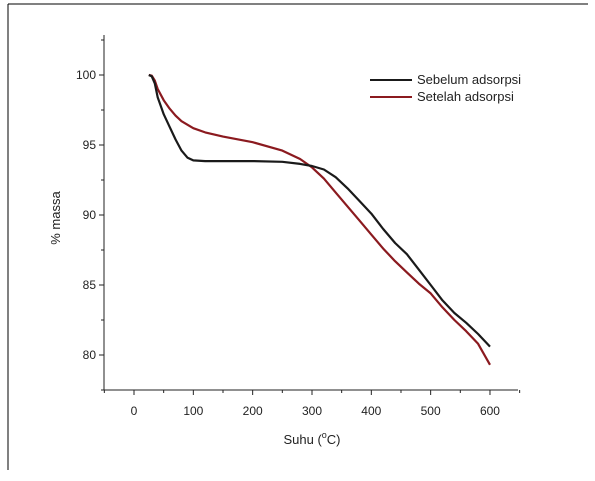 Image resolution: width=595 pixels, height=481 pixels. I want to click on y-tick-label: 85, so click(90, 285).